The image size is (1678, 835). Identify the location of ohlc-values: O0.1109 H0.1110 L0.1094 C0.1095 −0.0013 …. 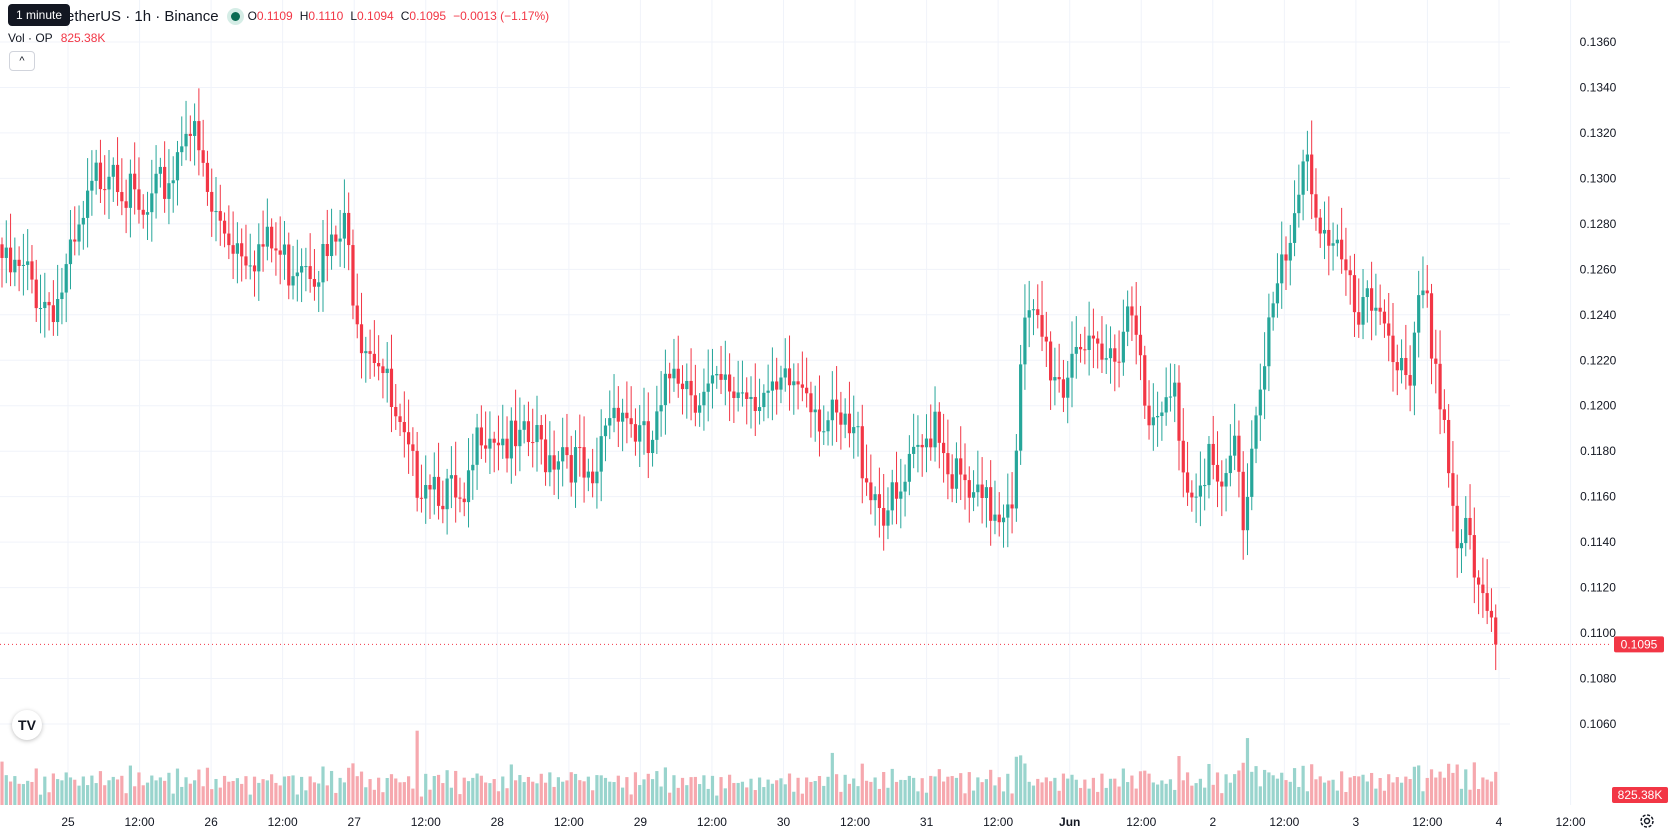
(399, 16).